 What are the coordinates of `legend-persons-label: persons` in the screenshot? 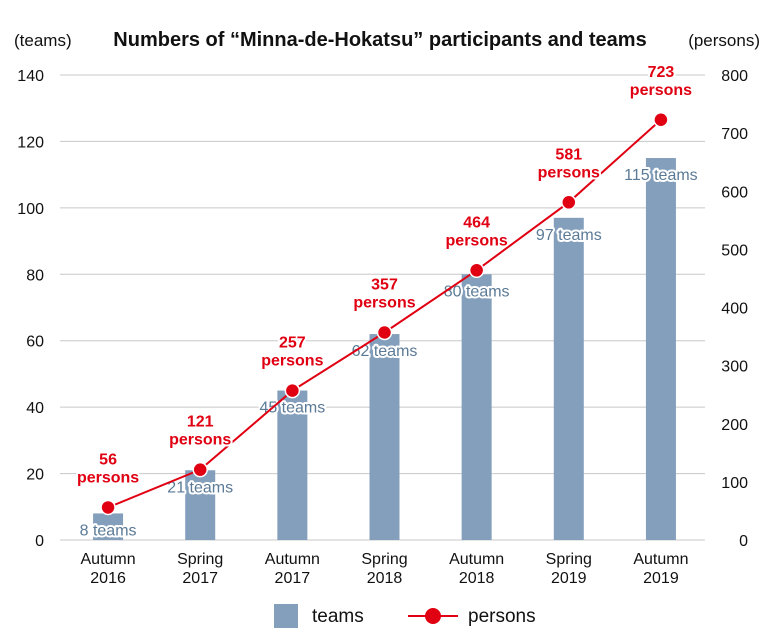 It's located at (502, 616).